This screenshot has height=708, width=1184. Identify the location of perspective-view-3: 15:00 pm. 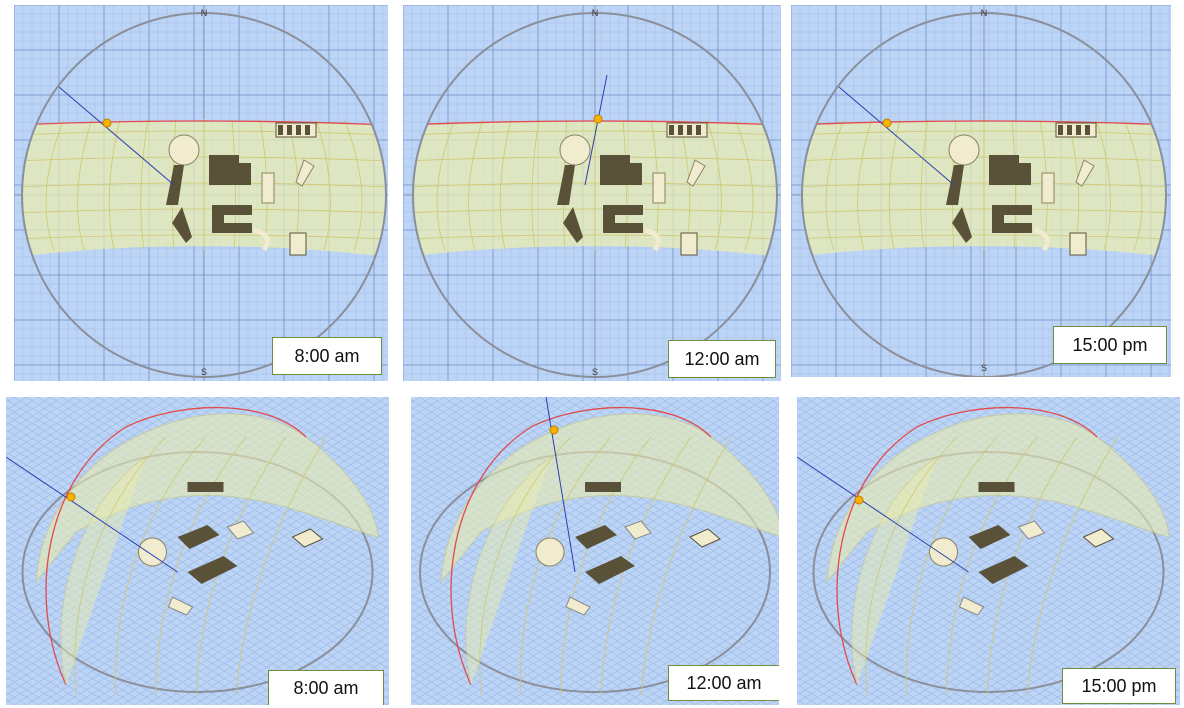
(988, 551).